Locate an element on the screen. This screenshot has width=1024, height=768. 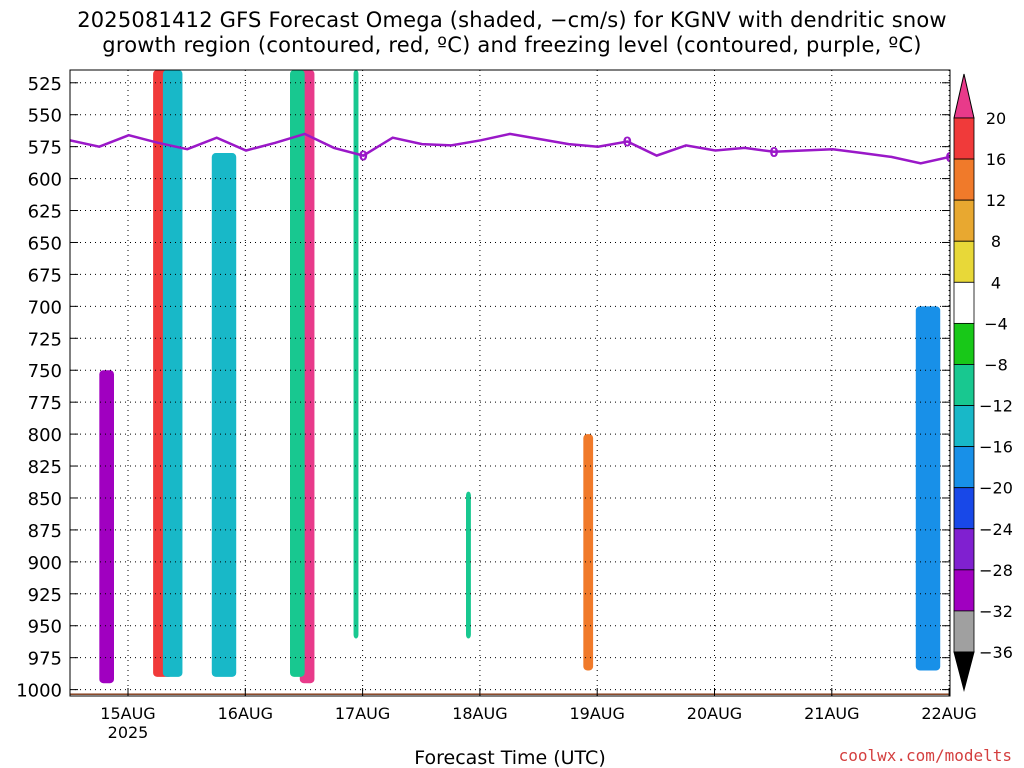
x-tick-label: 21AUG is located at coordinates (831, 713).